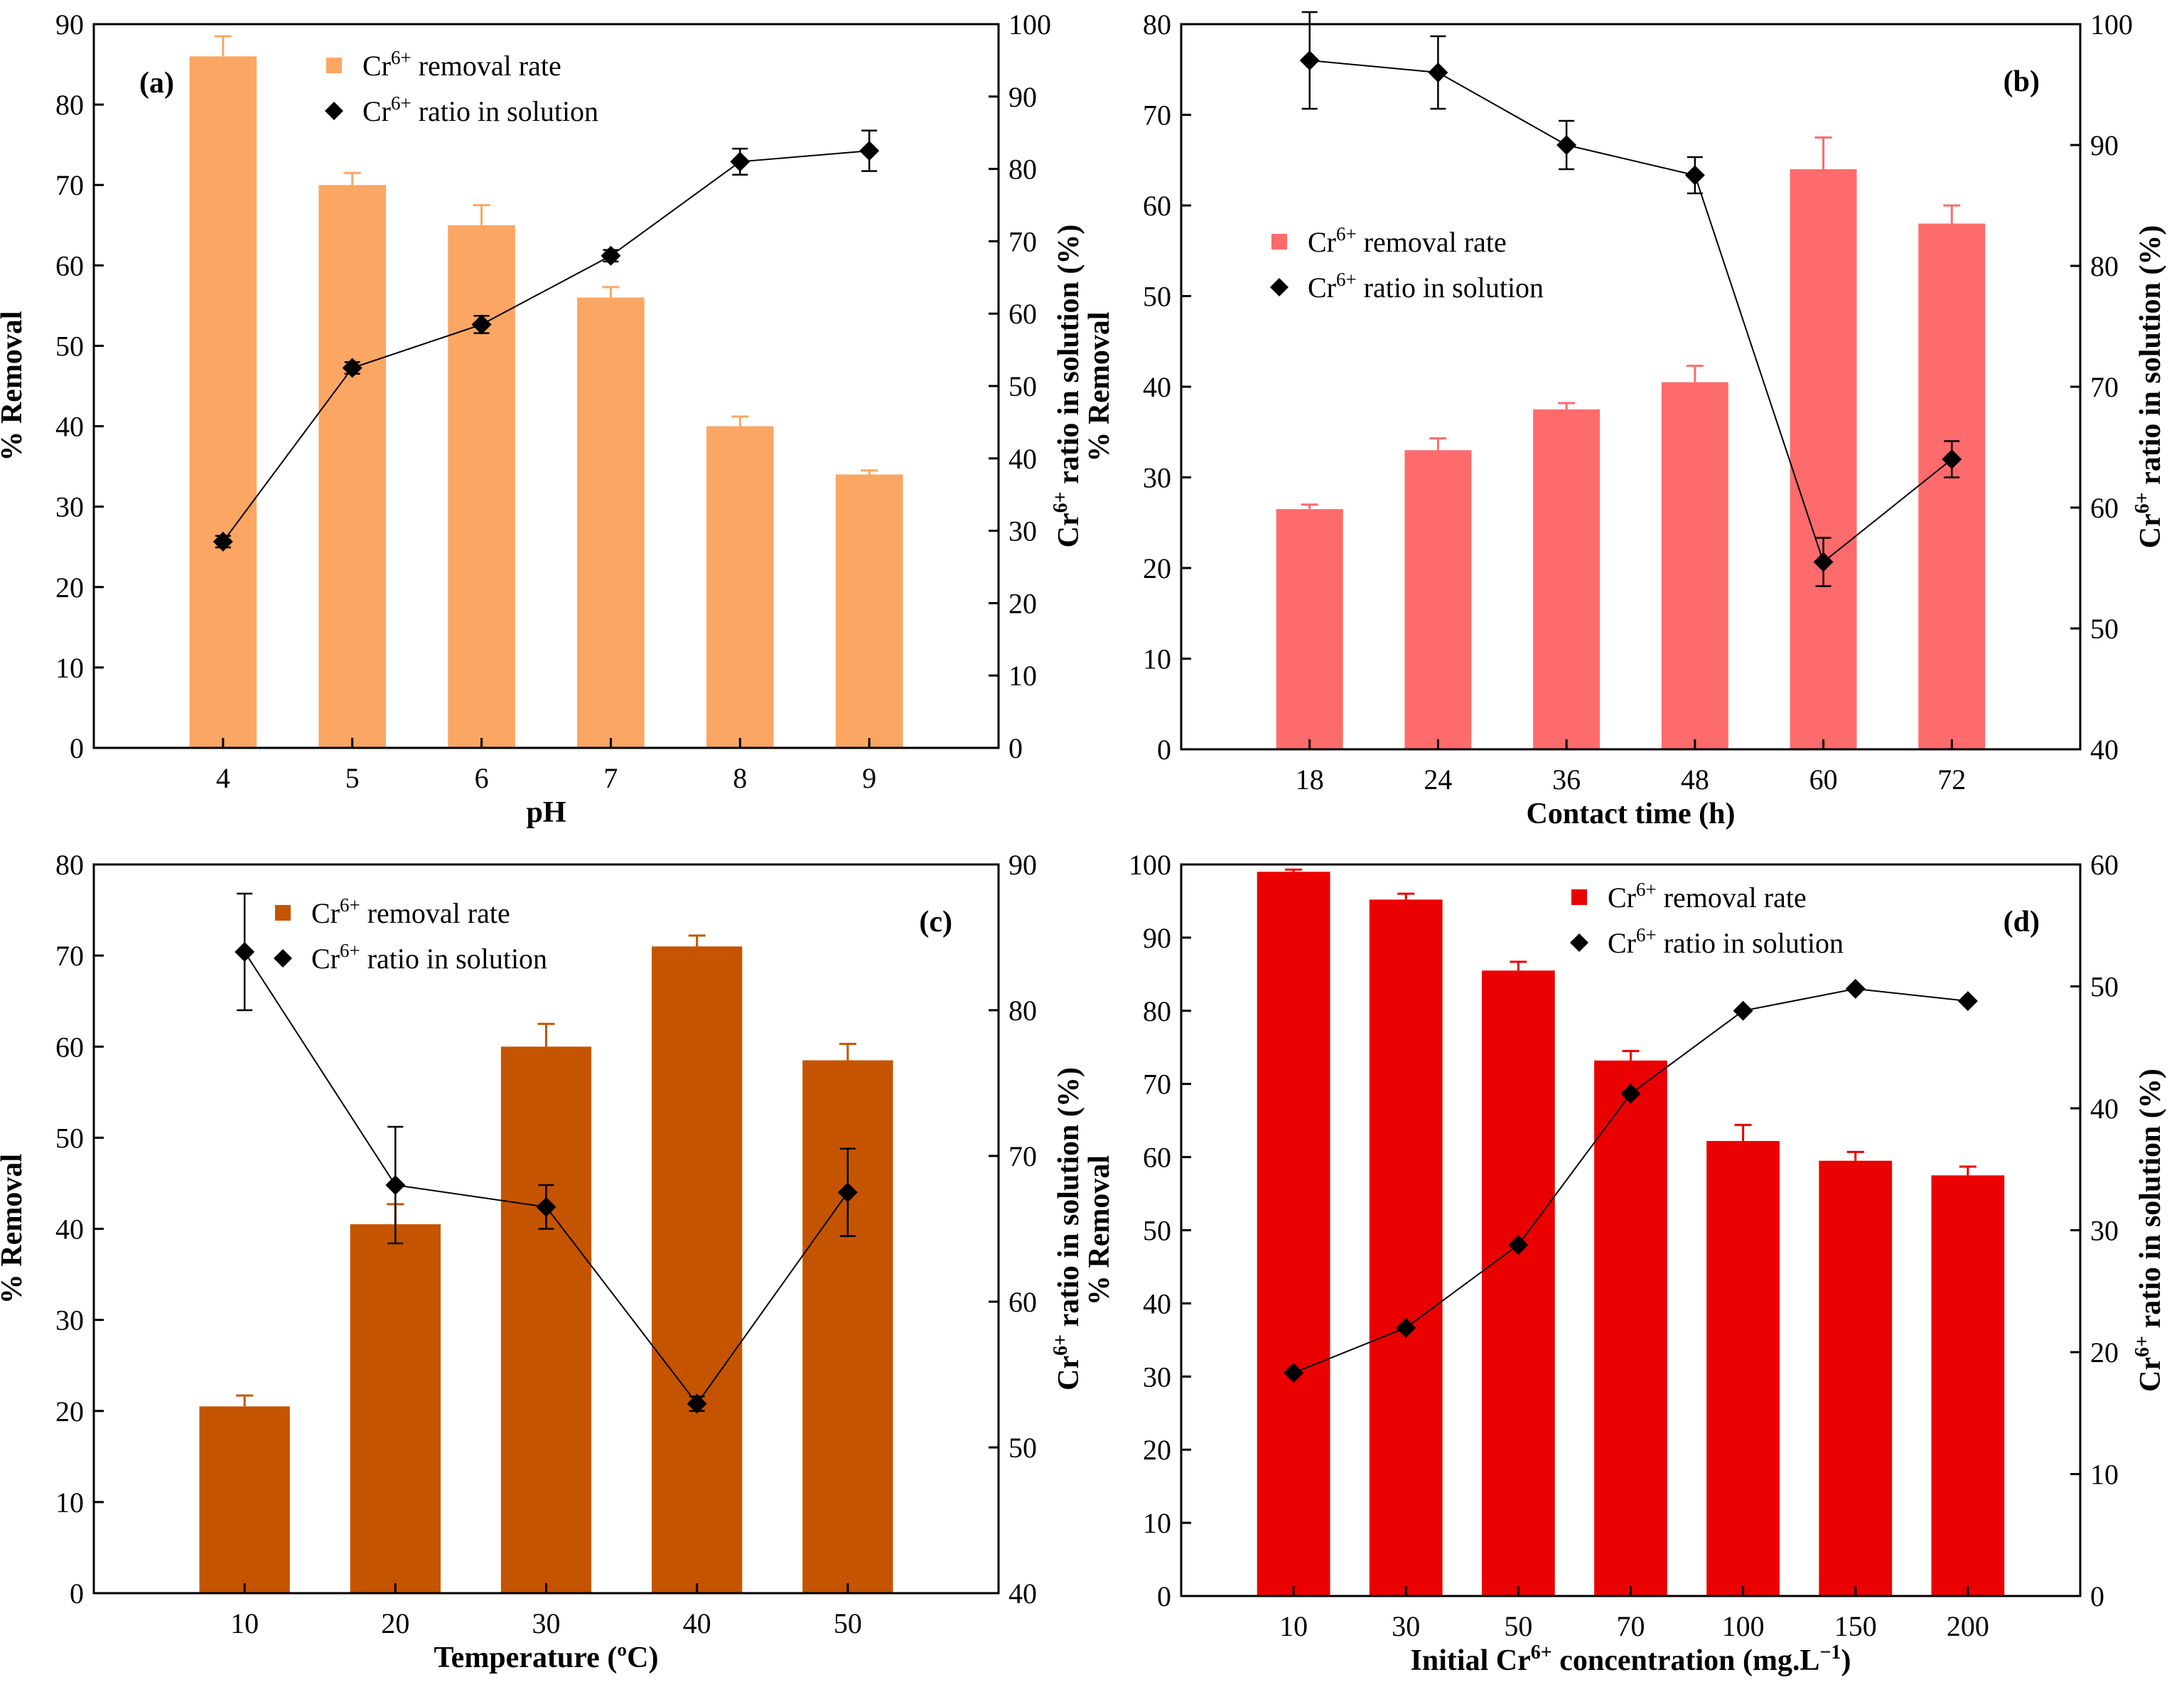 The image size is (2184, 1687). Describe the element at coordinates (2150, 1203) in the screenshot. I see `right-axis-title-part: ratio in solution (%)` at that location.